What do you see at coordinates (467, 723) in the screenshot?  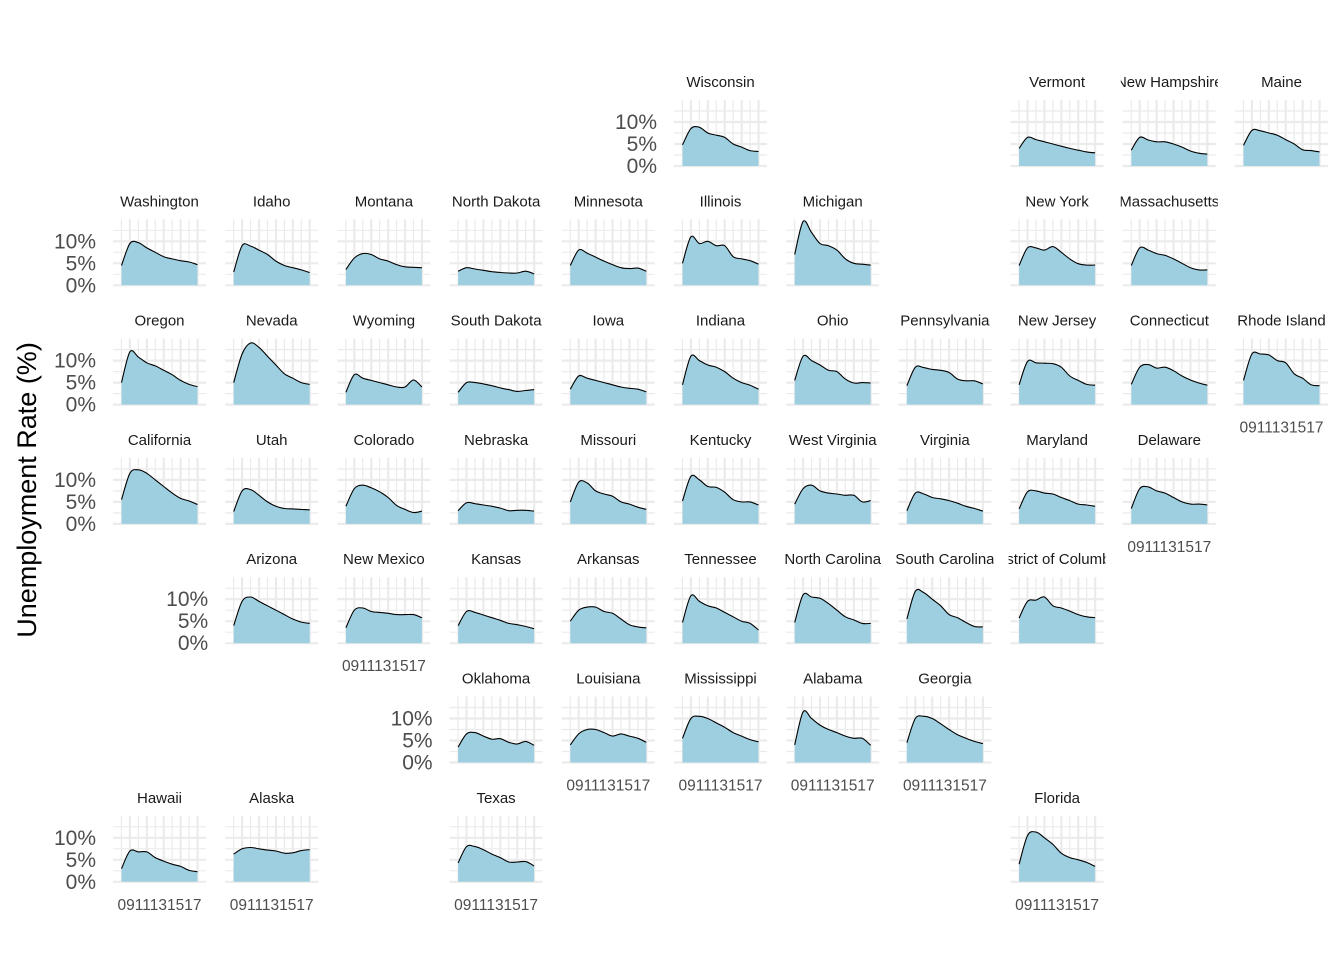 I see `panel-oklahoma: Oklahoma 0%5%10%` at bounding box center [467, 723].